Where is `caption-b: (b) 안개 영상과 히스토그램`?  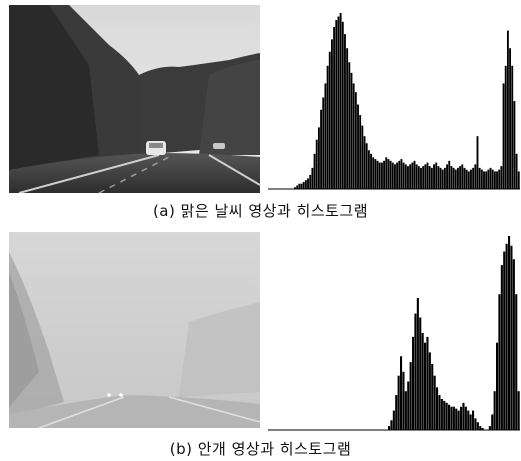 caption-b: (b) 안개 영상과 히스토그램 is located at coordinates (260, 449).